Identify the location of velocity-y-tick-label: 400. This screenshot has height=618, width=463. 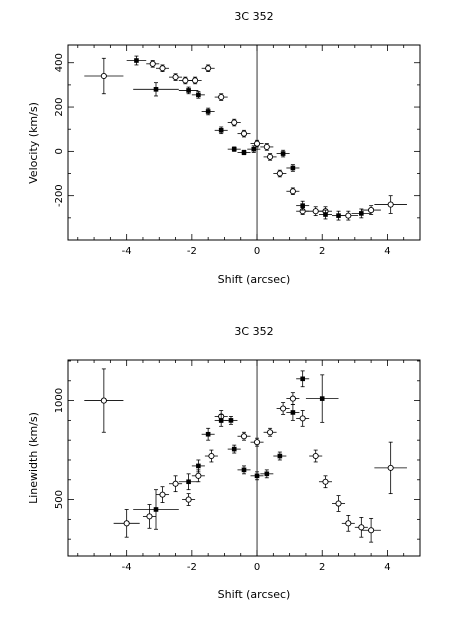
(59, 62).